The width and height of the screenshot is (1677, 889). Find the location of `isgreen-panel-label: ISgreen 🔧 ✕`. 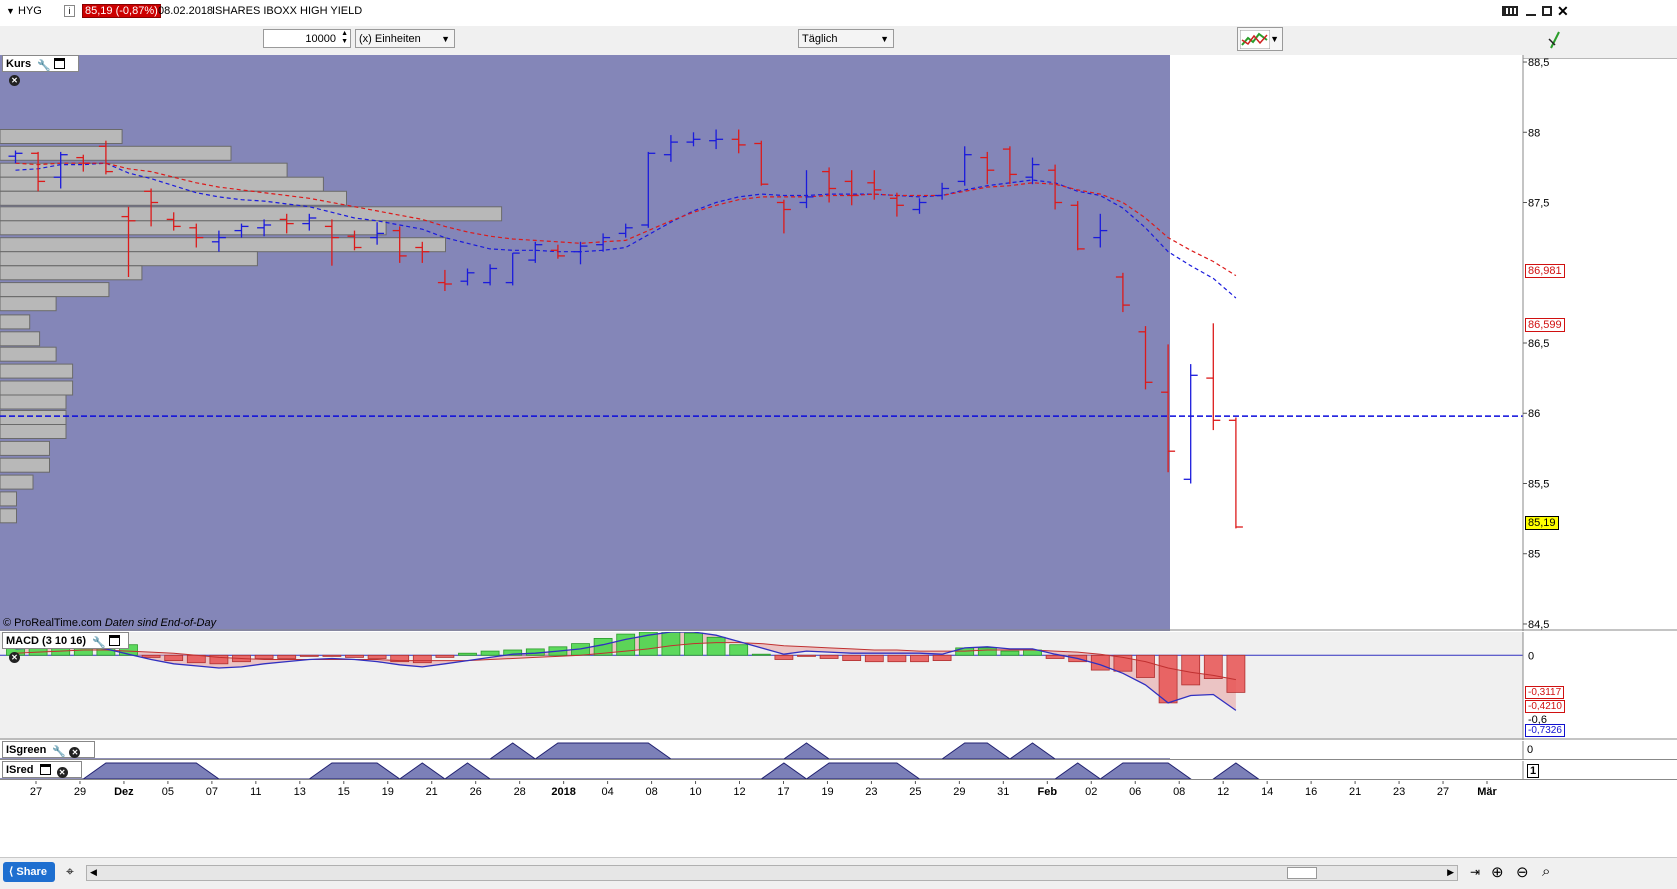

isgreen-panel-label: ISgreen 🔧 ✕ is located at coordinates (48, 749).